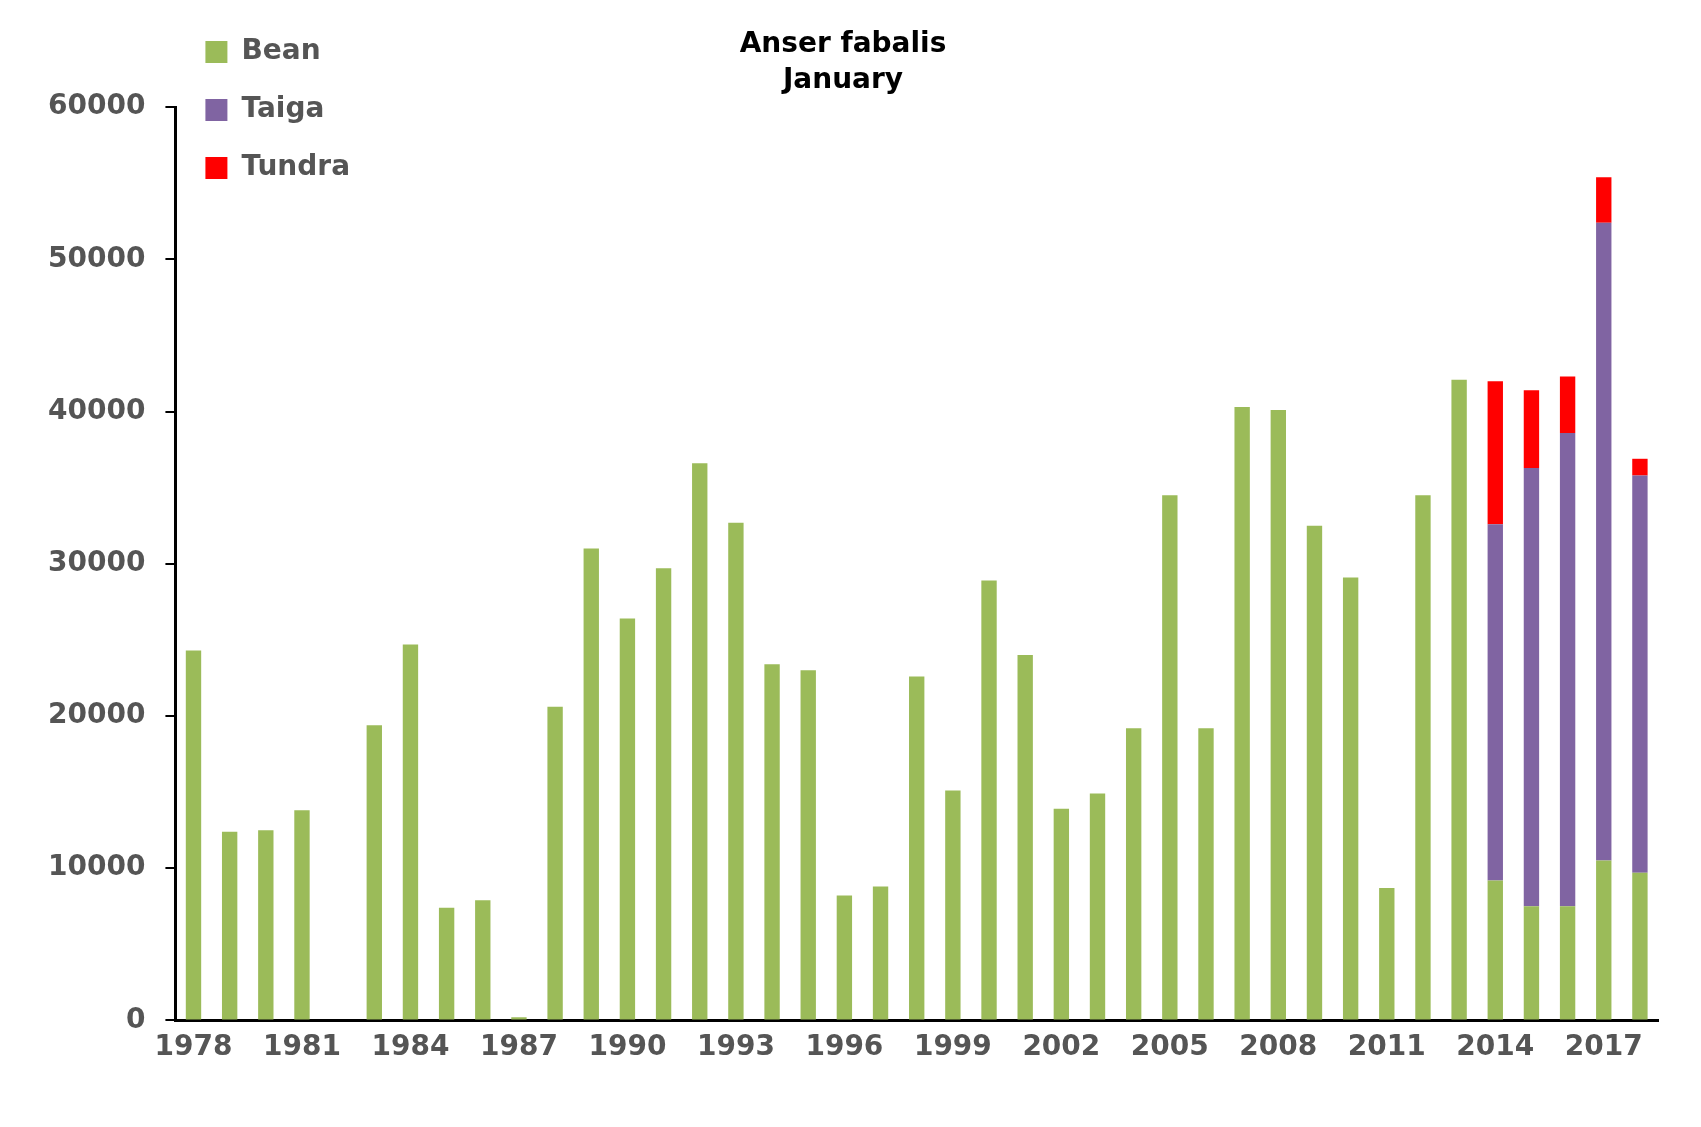 This screenshot has height=1127, width=1701. I want to click on x-tick-label: 2008, so click(1278, 1046).